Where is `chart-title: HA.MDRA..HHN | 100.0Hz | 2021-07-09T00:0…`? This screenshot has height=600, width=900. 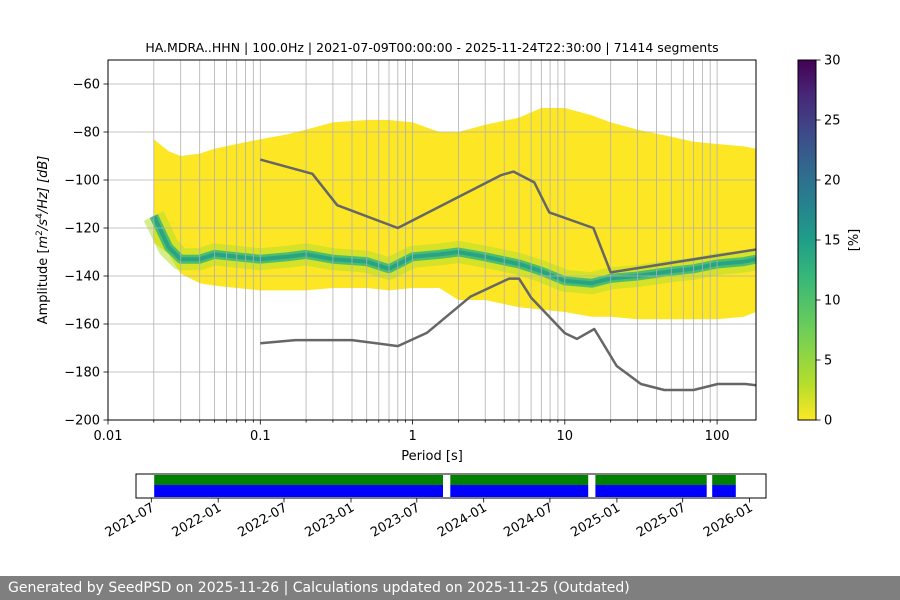
chart-title: HA.MDRA..HHN | 100.0Hz | 2021-07-09T00:0… is located at coordinates (431, 47).